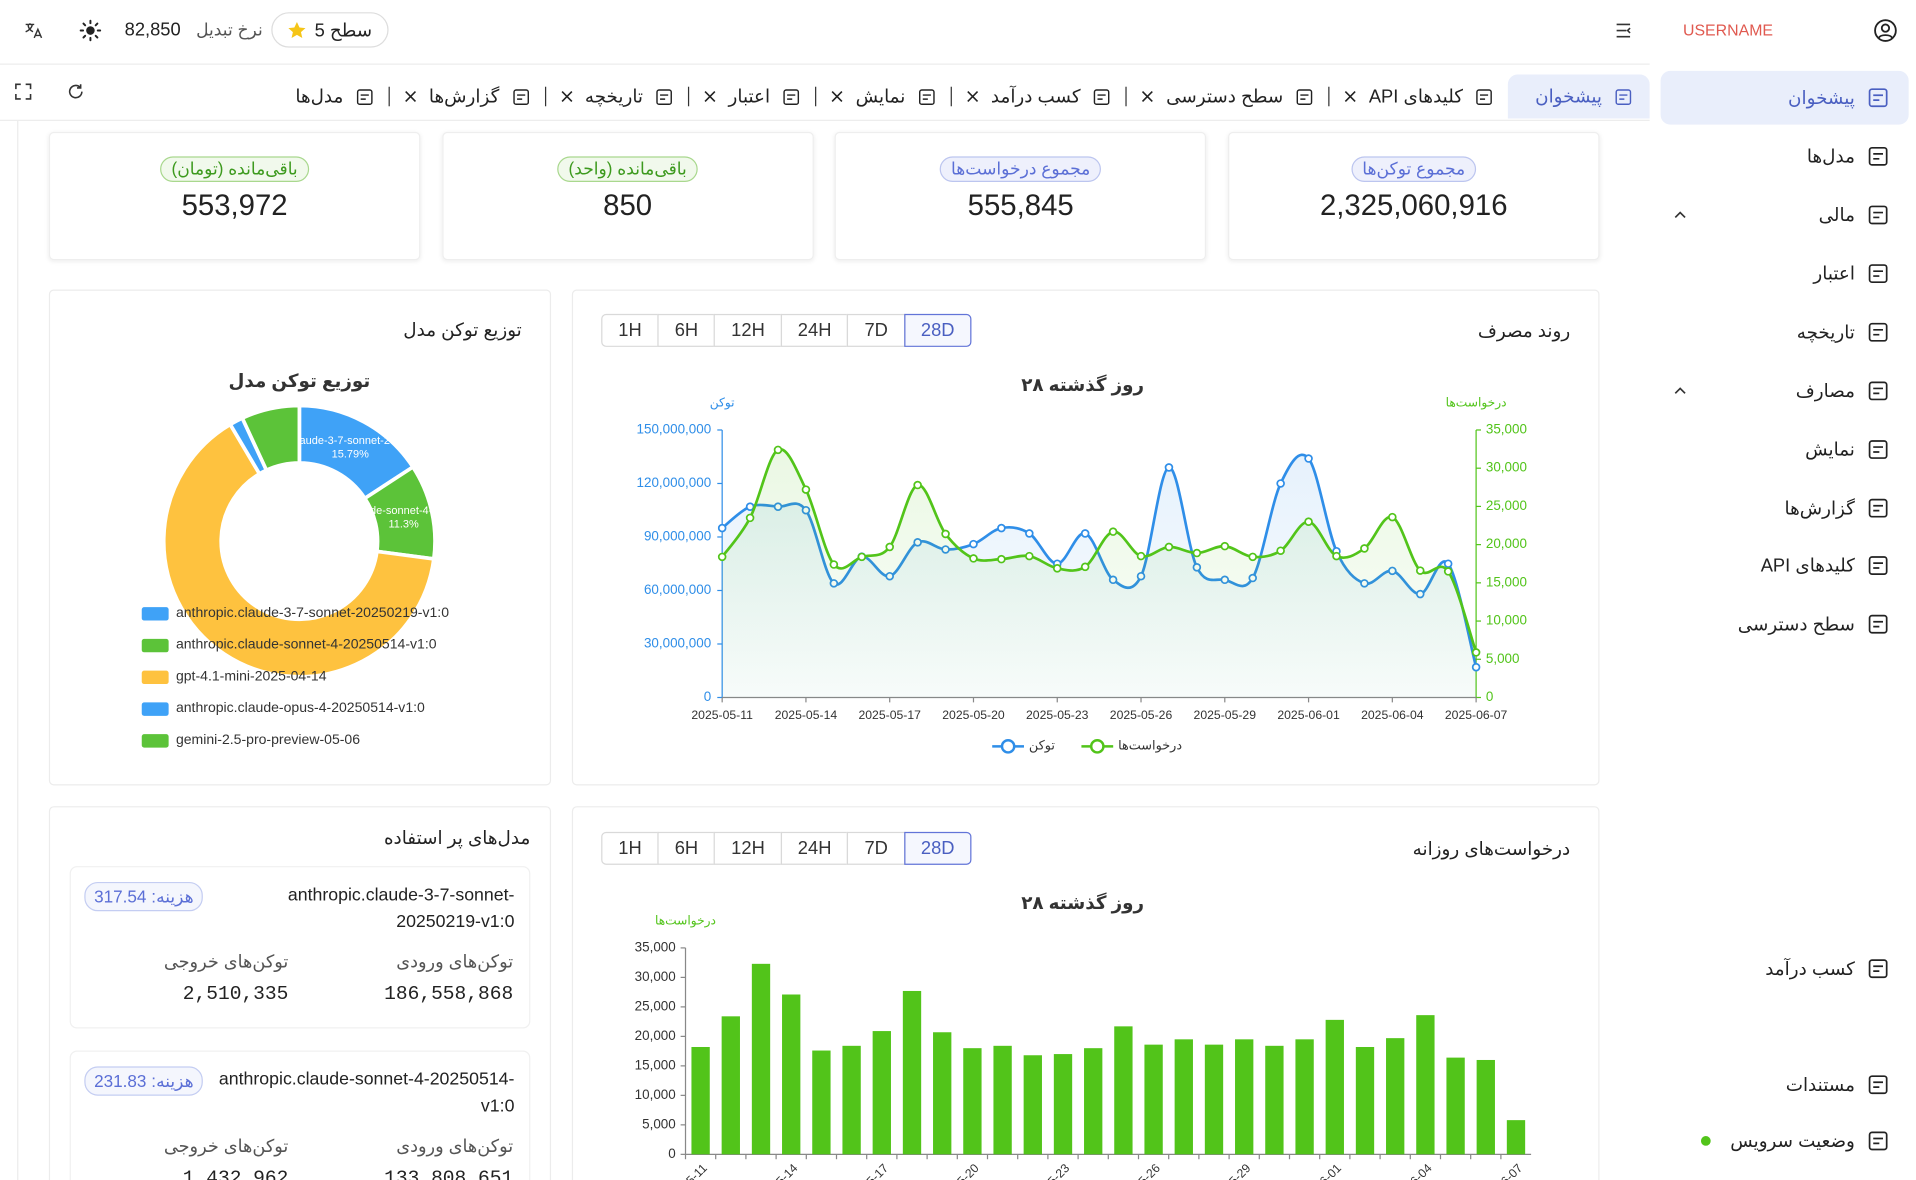 The height and width of the screenshot is (1180, 1916). Describe the element at coordinates (1785, 156) in the screenshot. I see `sidebar-item: مدل‌ها` at that location.